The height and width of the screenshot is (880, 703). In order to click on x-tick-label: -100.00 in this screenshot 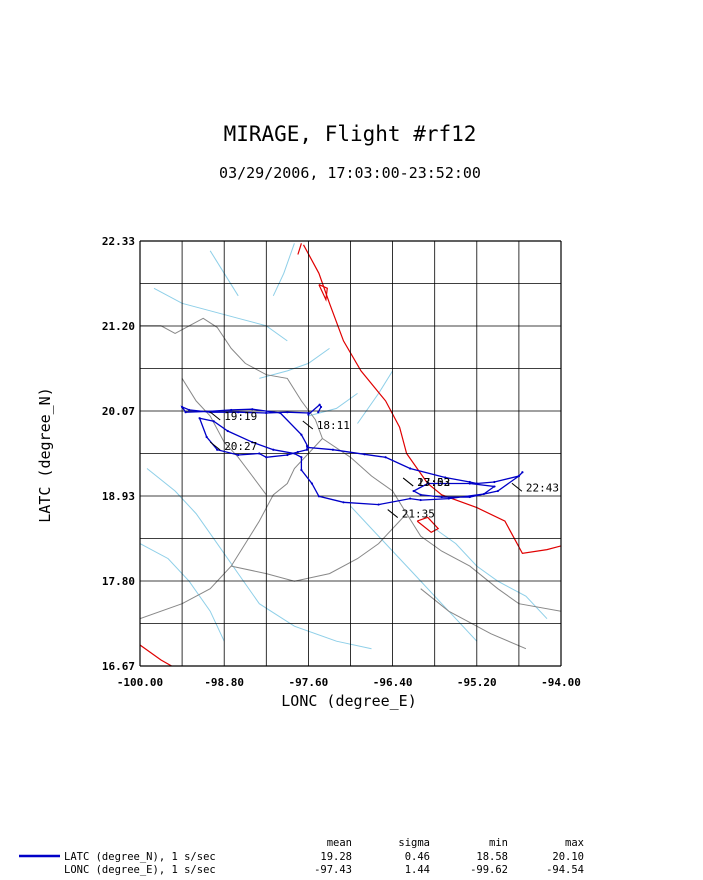, I will do `click(140, 682)`.